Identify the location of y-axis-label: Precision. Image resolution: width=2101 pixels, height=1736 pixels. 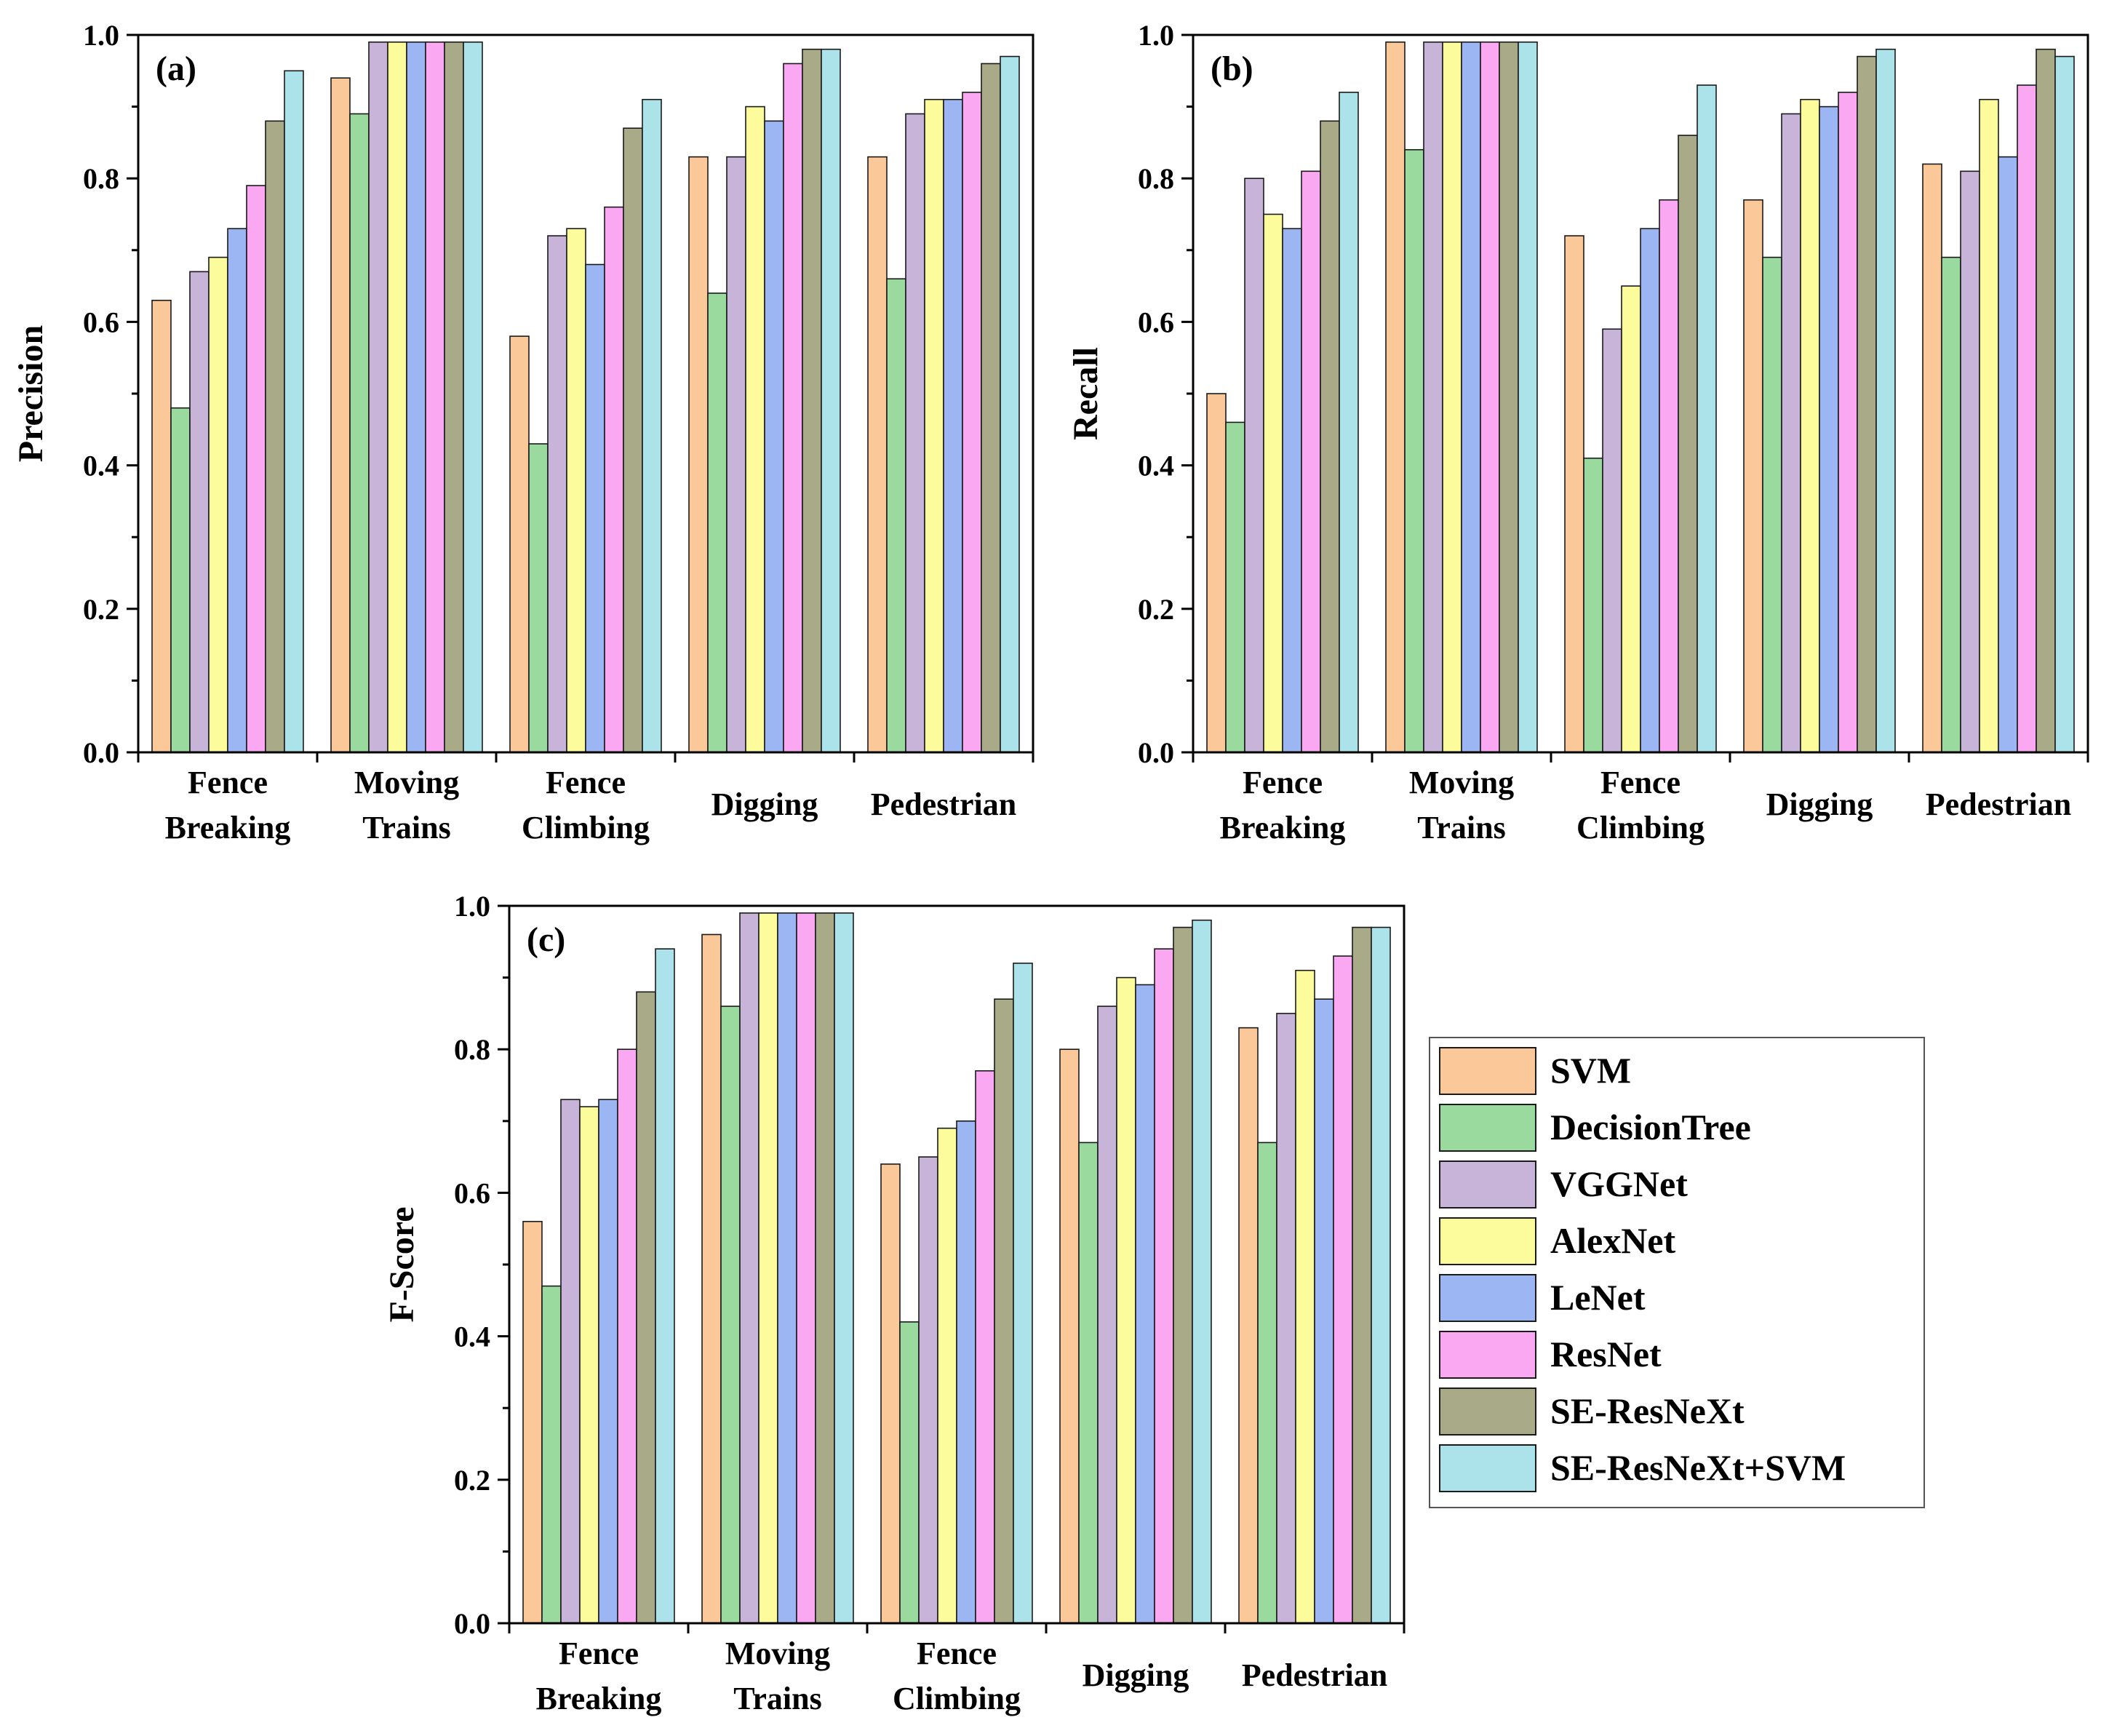
(31, 393).